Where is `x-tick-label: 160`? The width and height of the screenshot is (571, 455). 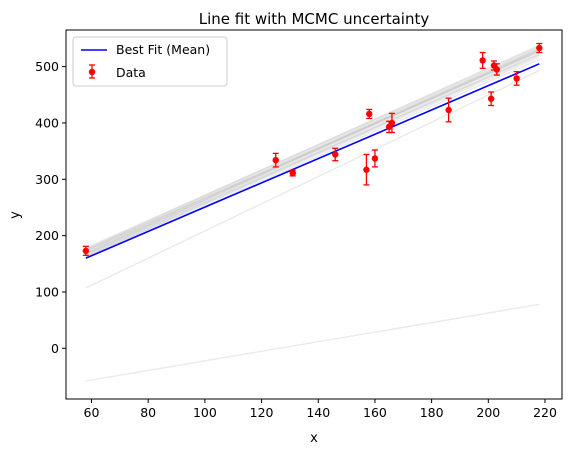 x-tick-label: 160 is located at coordinates (375, 412).